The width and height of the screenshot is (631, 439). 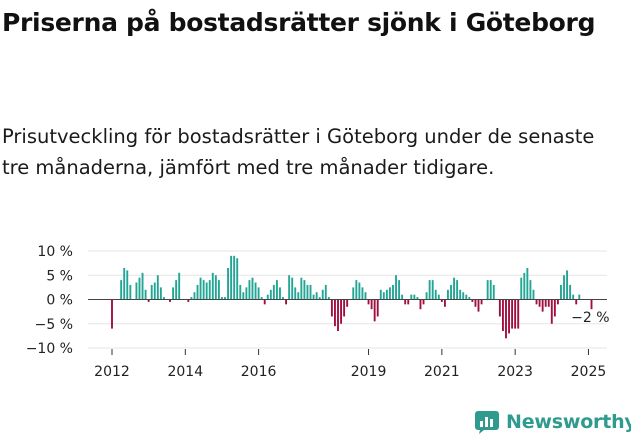 What do you see at coordinates (55, 252) in the screenshot?
I see `y-tick-label: 10 %` at bounding box center [55, 252].